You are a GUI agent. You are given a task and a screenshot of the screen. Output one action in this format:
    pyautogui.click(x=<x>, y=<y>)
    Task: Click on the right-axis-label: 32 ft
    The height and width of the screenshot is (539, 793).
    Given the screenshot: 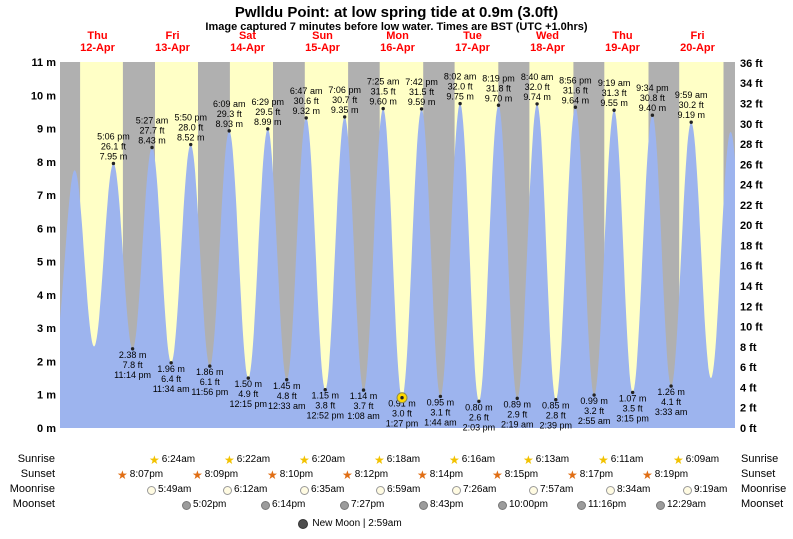 What is the action you would take?
    pyautogui.click(x=751, y=105)
    